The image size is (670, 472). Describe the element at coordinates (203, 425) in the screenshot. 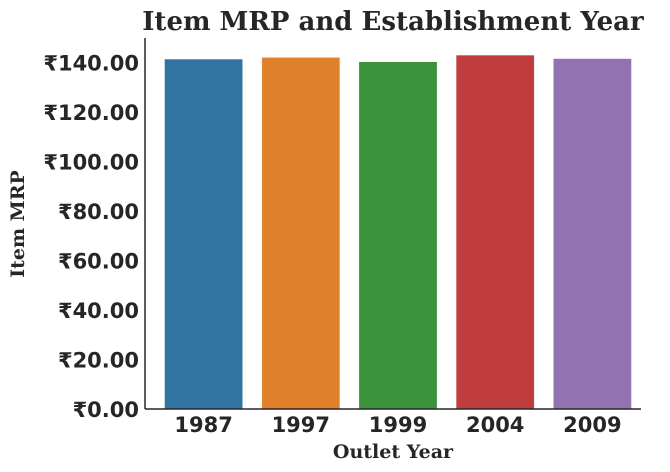

I see `x-tick-label: 1987` at that location.